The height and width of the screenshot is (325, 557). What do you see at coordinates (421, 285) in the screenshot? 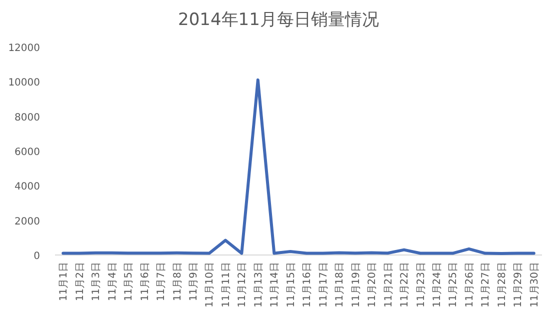
I see `x-tick-label: 11月23日` at bounding box center [421, 285].